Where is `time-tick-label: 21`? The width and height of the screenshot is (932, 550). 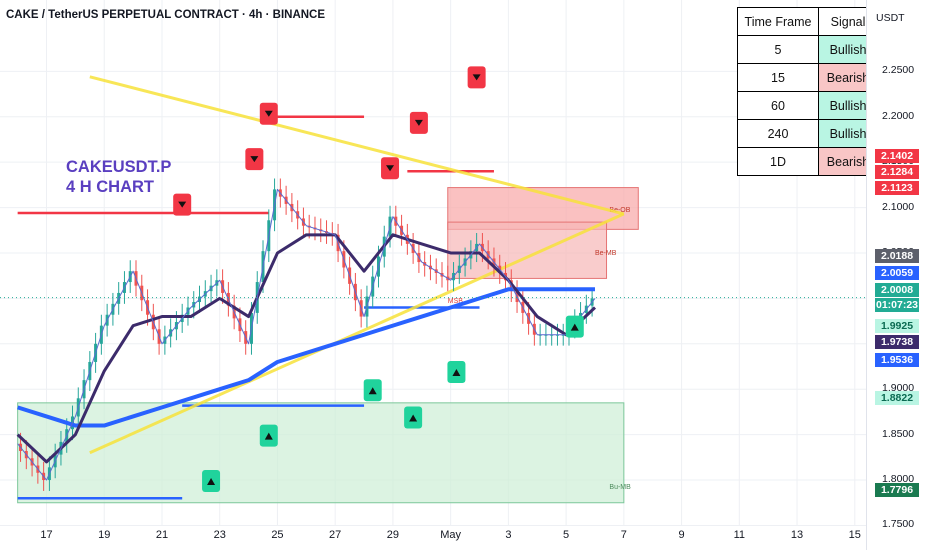
time-tick-label: 21 is located at coordinates (162, 535).